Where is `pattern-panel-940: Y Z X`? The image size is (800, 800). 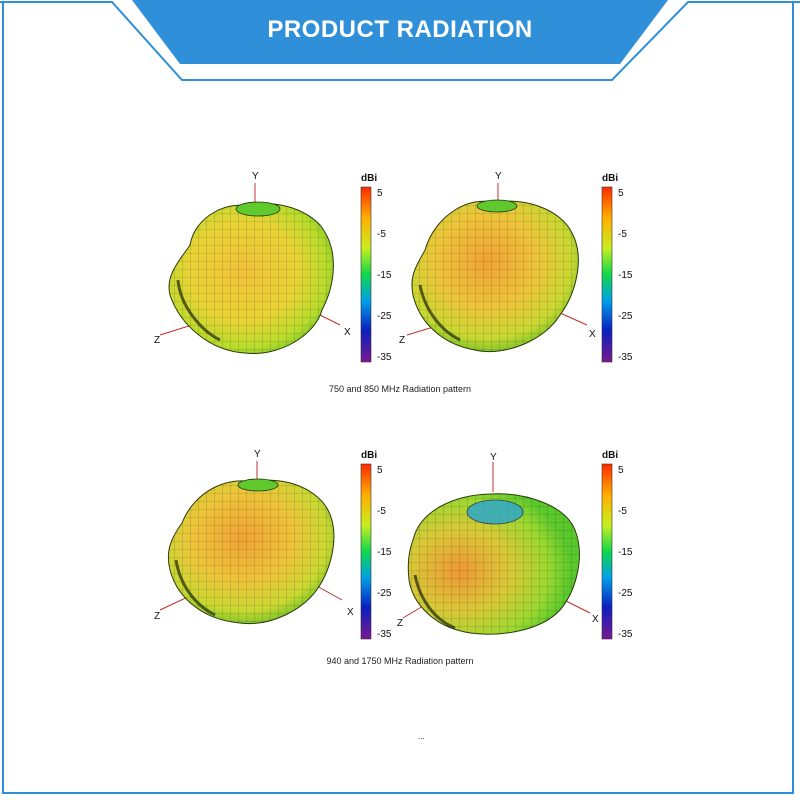
pattern-panel-940: Y Z X is located at coordinates (275, 545).